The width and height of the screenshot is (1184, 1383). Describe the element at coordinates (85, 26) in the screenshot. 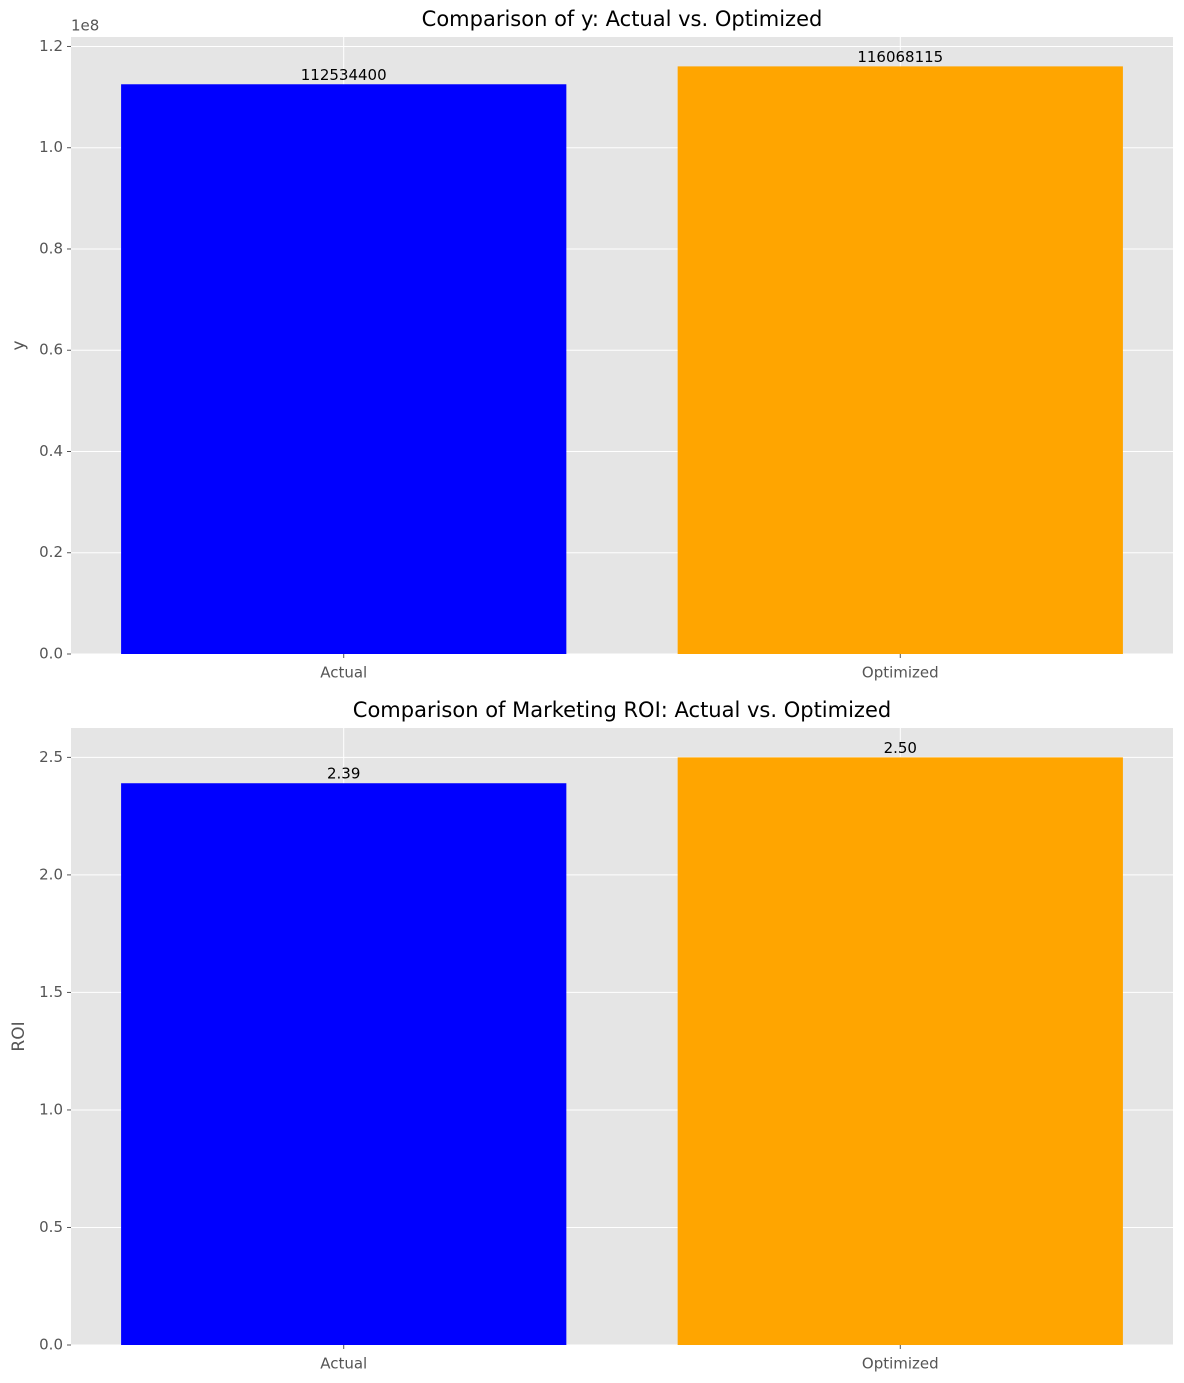

I see `offset-text: 1e8` at that location.